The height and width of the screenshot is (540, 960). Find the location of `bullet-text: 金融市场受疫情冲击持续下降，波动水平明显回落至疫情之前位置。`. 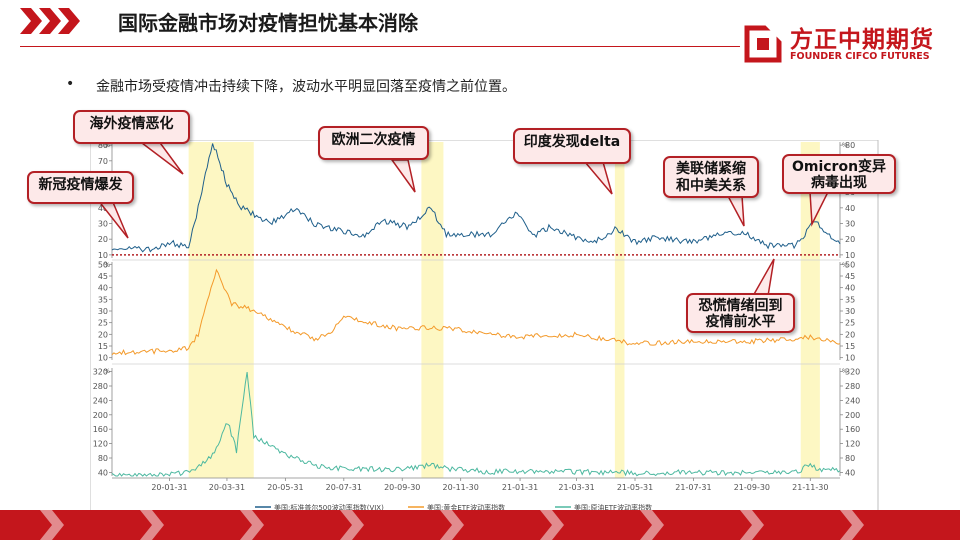

bullet-text: 金融市场受疫情冲击持续下降，波动水平明显回落至疫情之前位置。 is located at coordinates (306, 87).